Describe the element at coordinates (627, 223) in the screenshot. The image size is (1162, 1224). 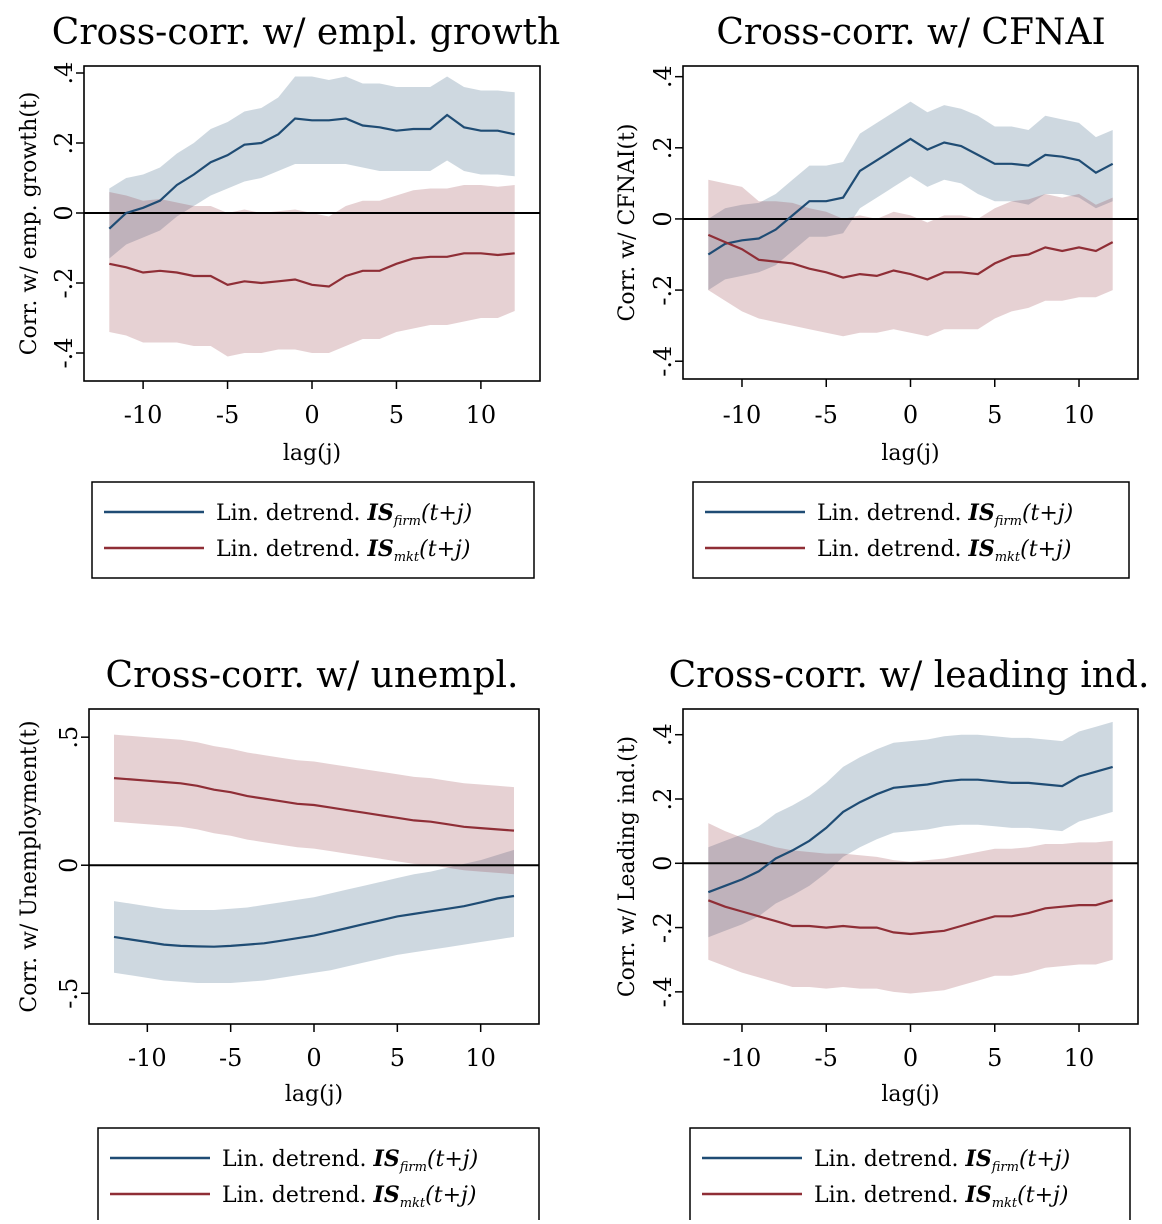
I see `y-axis-label: Corr. w/ CFNAI(t)` at that location.